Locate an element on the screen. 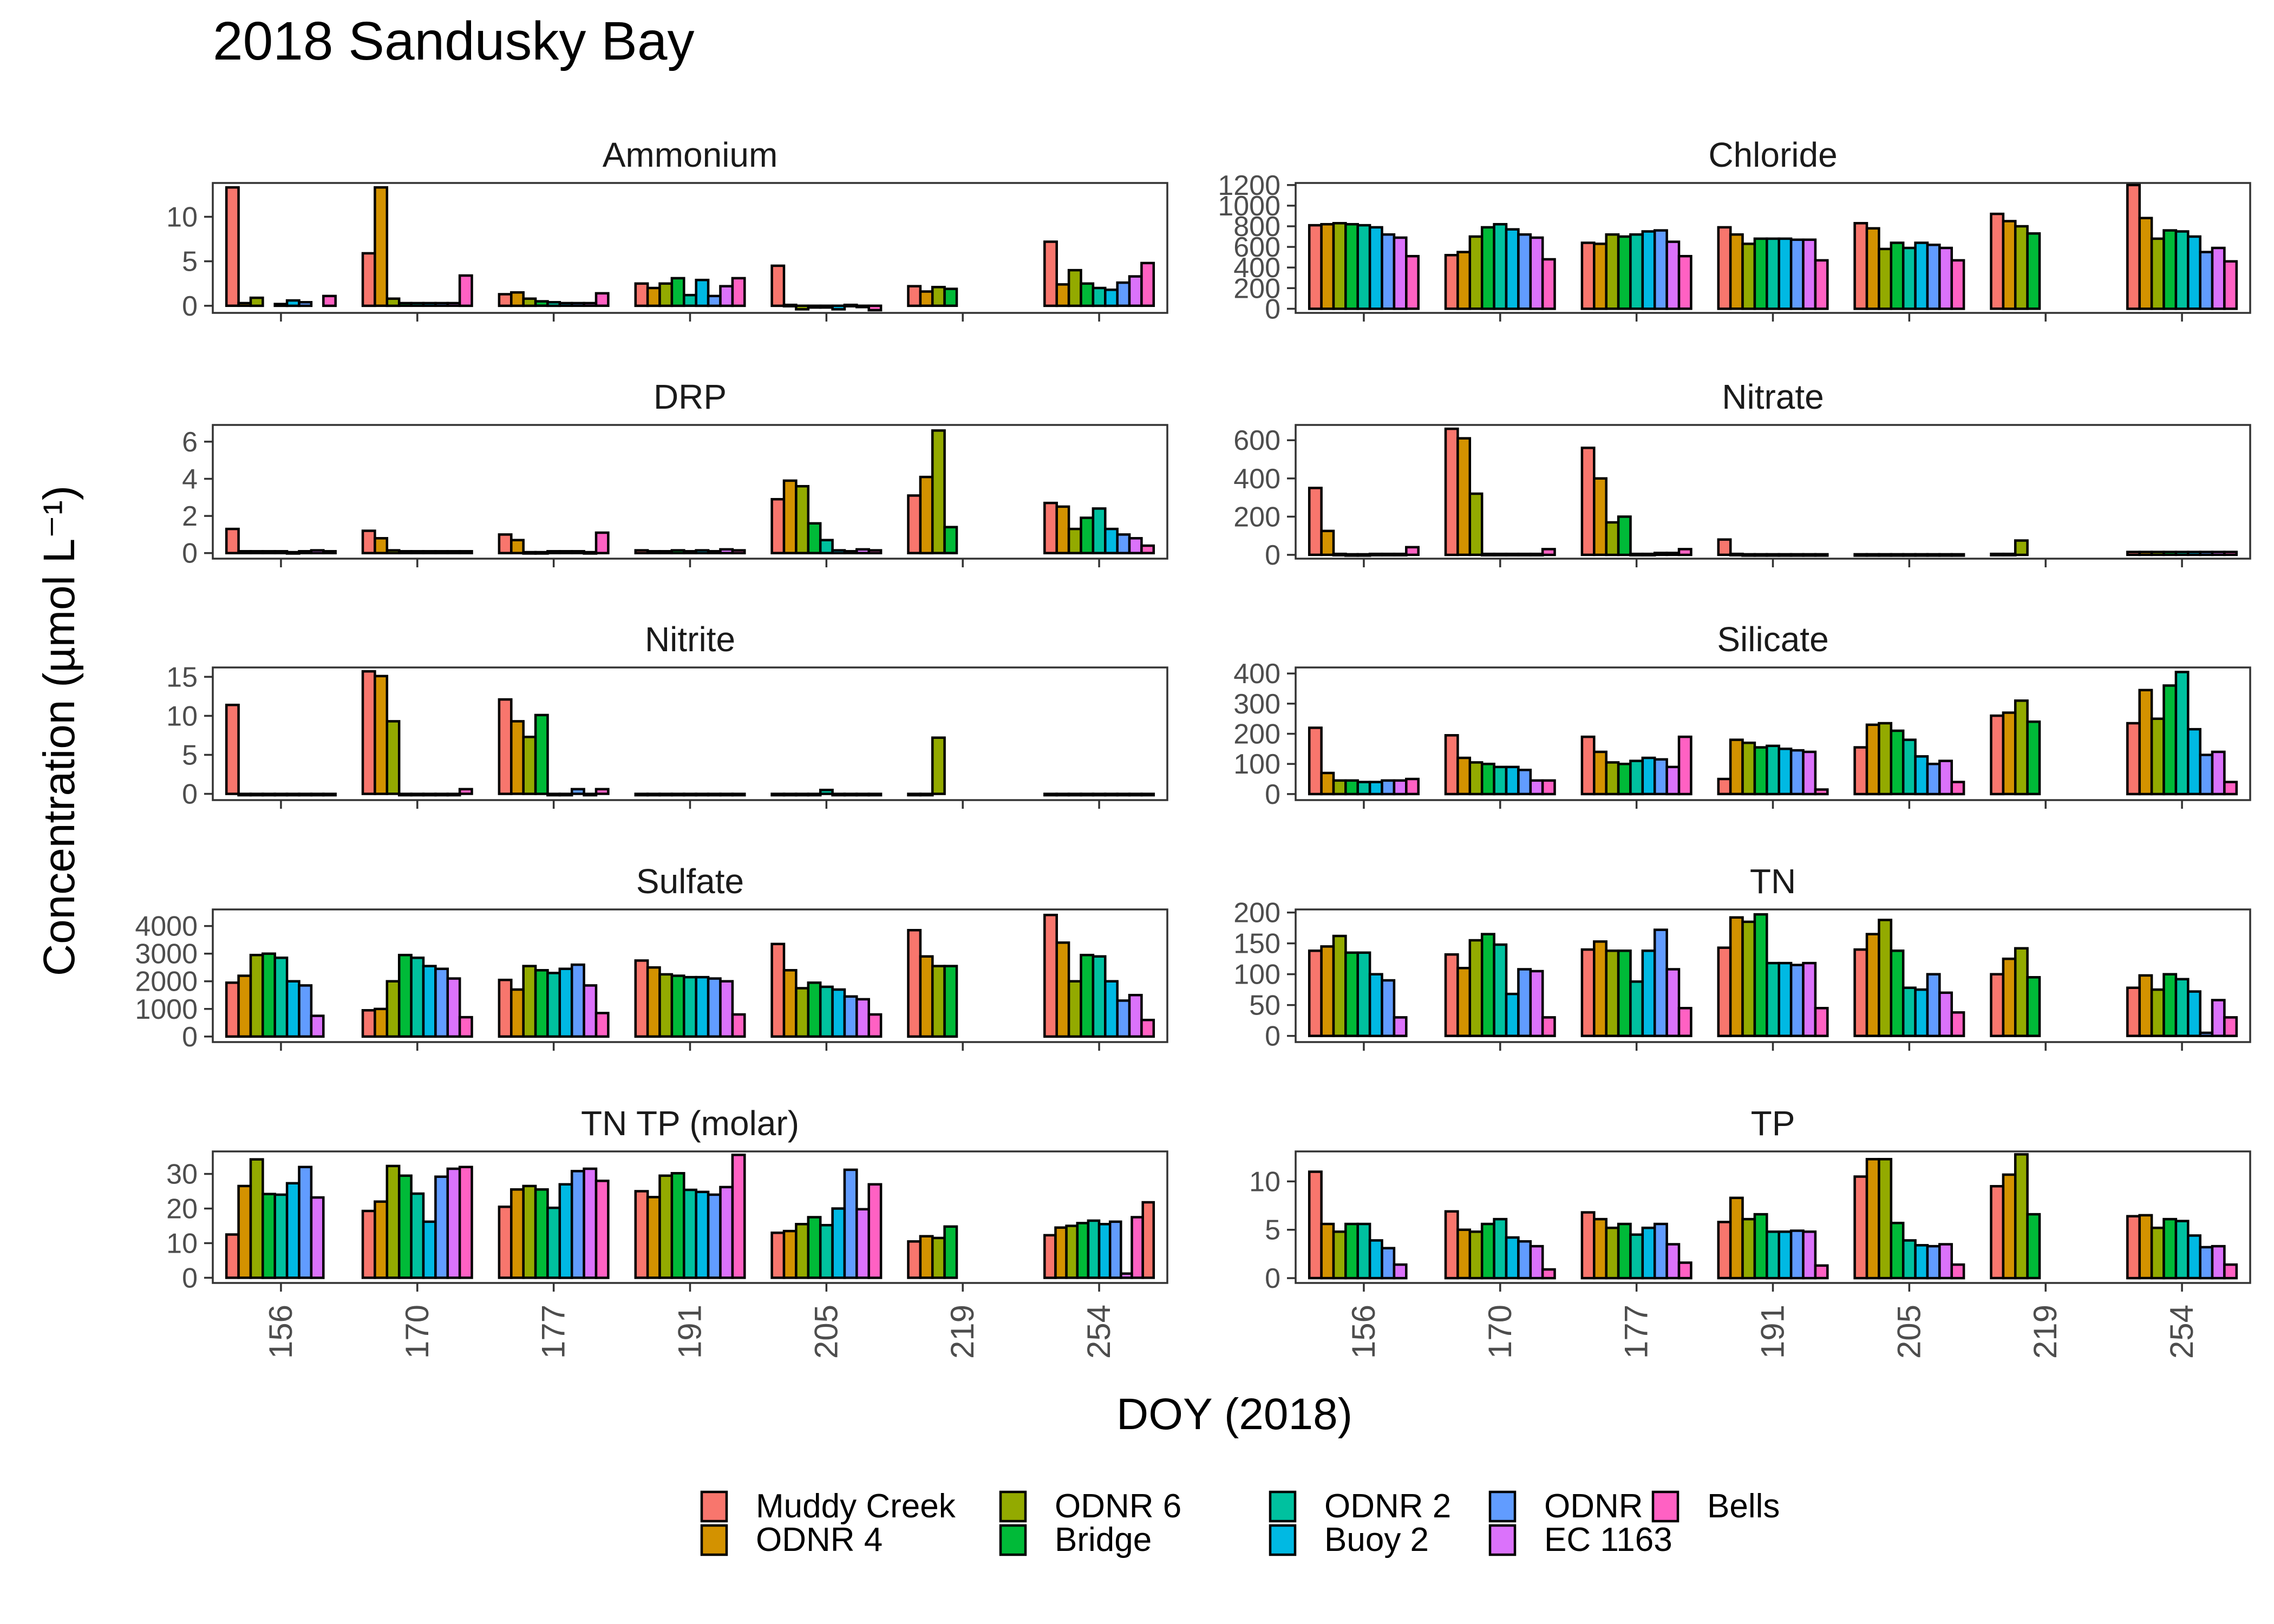  legend-item-ec-1163: EC 1163 is located at coordinates (1580, 1540).